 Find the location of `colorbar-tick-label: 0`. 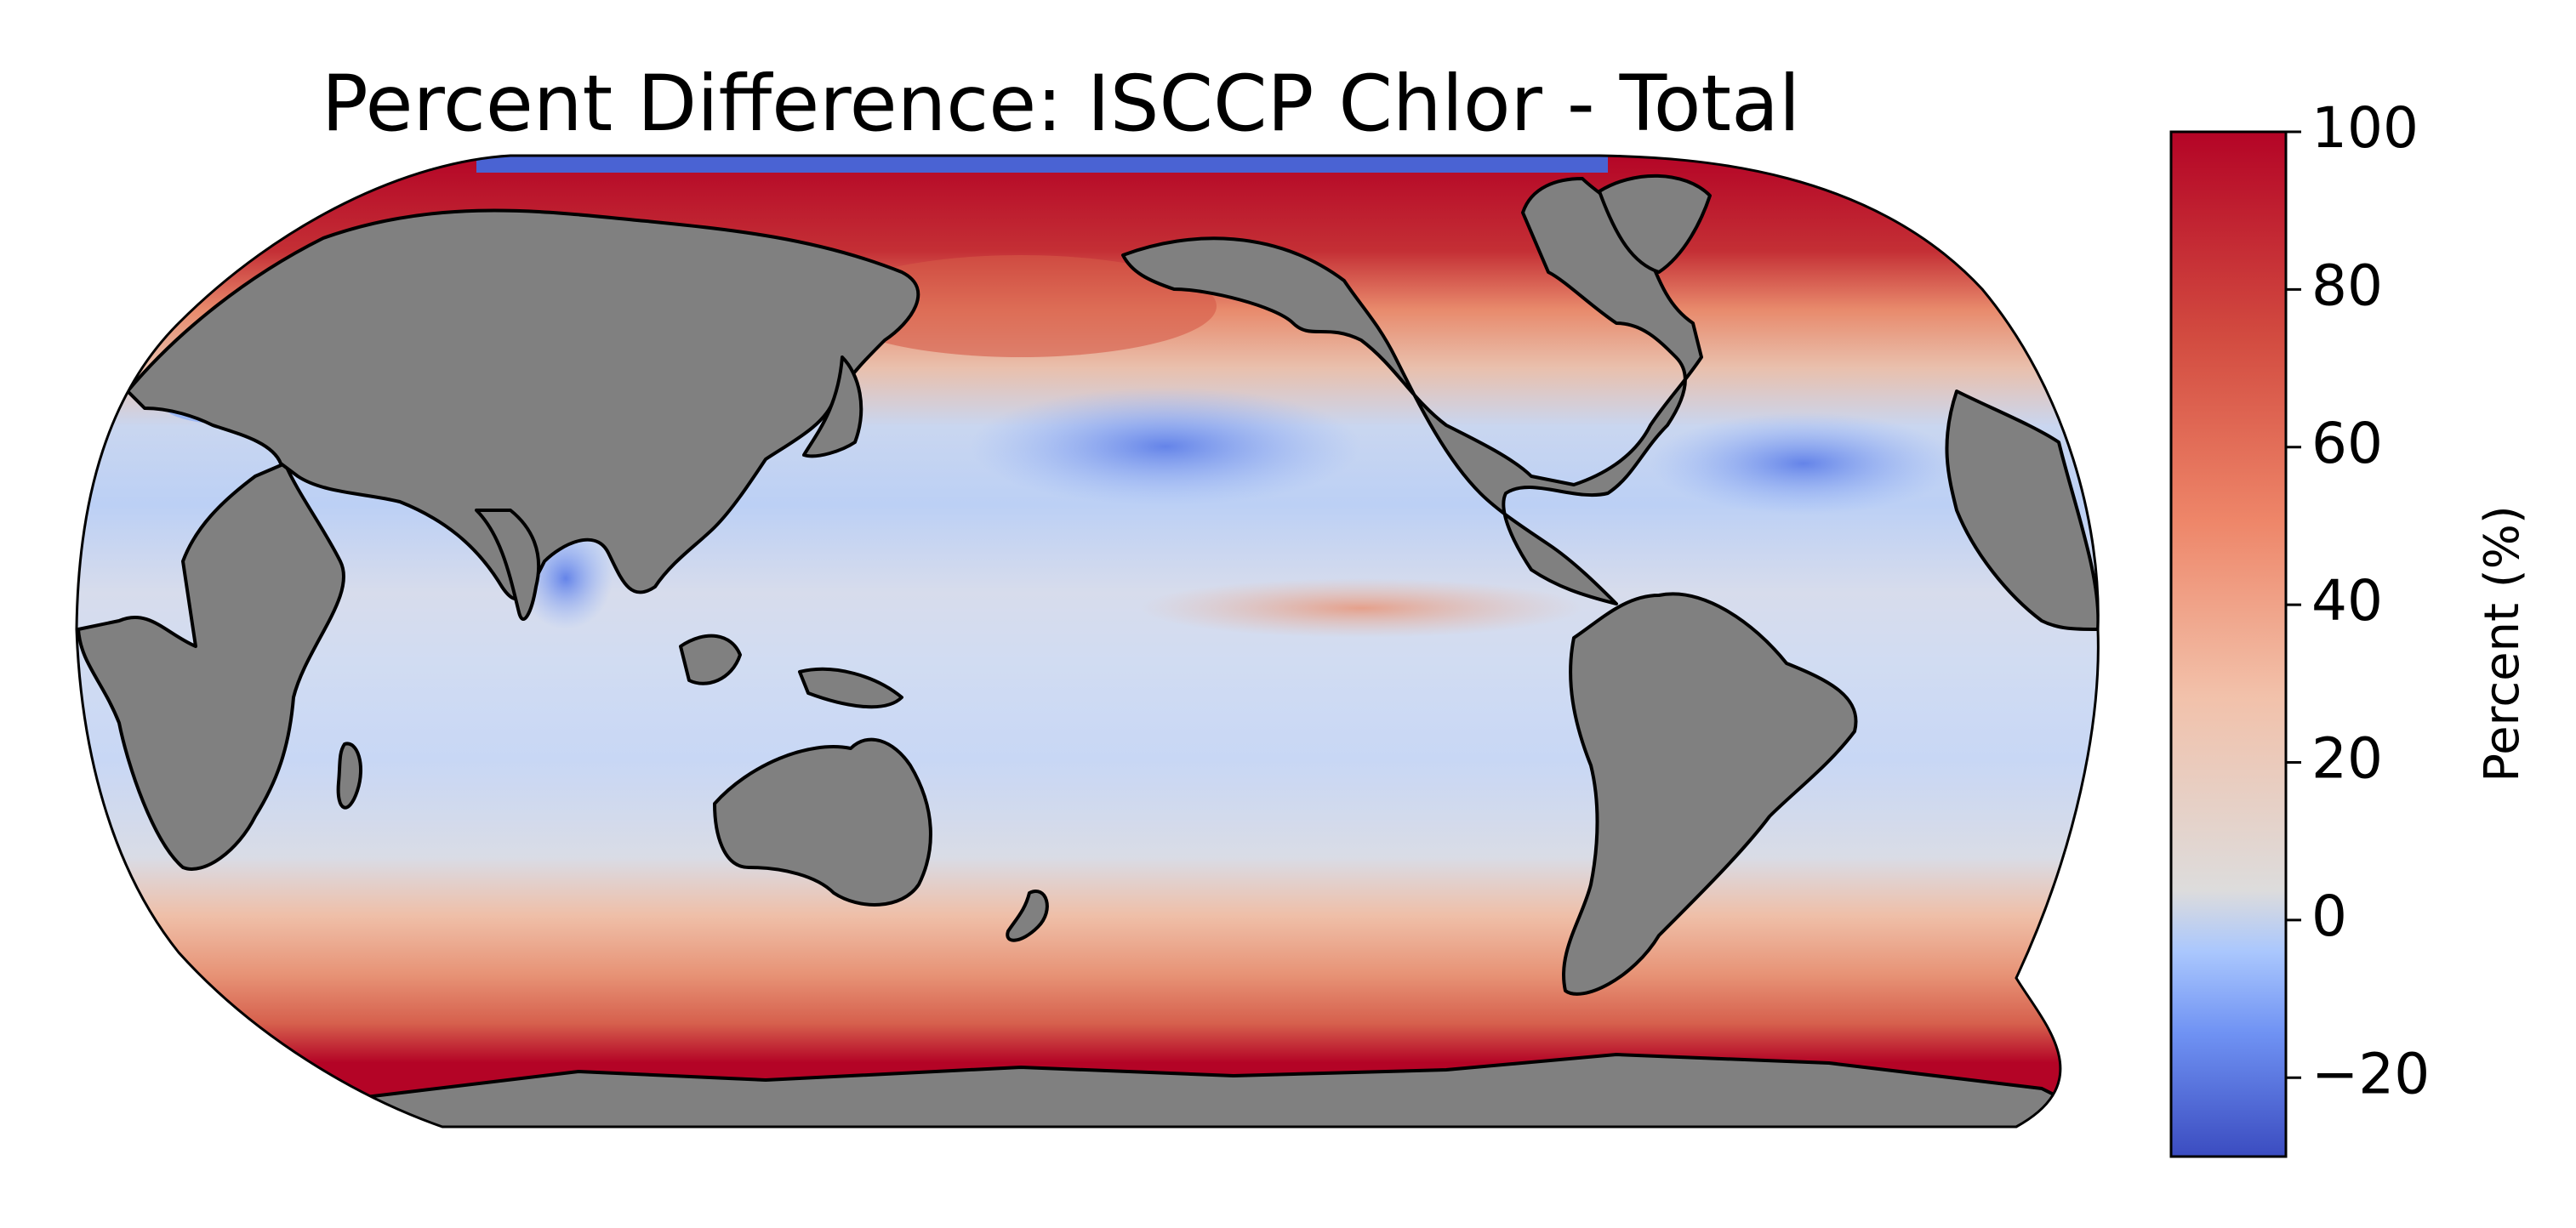

colorbar-tick-label: 0 is located at coordinates (2329, 917).